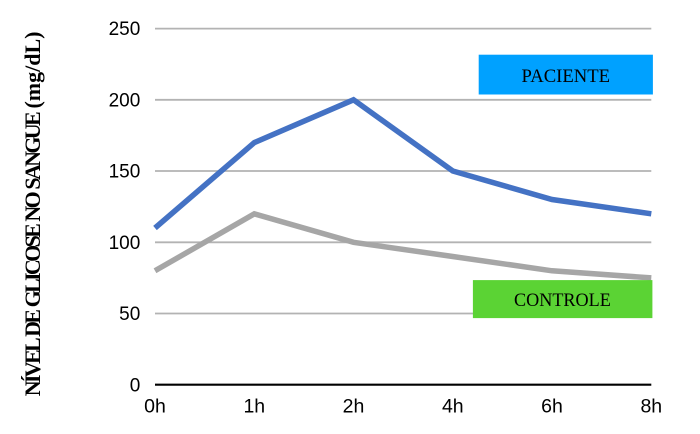 This screenshot has width=700, height=434. Describe the element at coordinates (125, 243) in the screenshot. I see `svg-text: 100` at that location.